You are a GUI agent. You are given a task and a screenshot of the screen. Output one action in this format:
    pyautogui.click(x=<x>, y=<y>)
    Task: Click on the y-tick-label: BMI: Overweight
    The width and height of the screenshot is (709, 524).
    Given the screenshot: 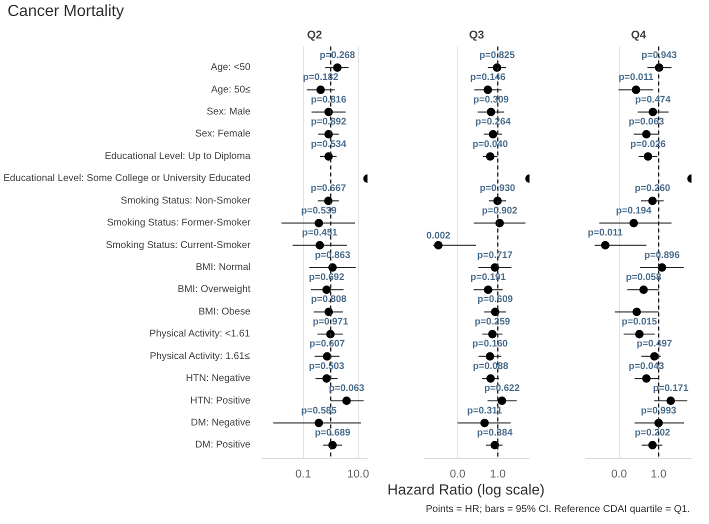 What is the action you would take?
    pyautogui.click(x=214, y=290)
    